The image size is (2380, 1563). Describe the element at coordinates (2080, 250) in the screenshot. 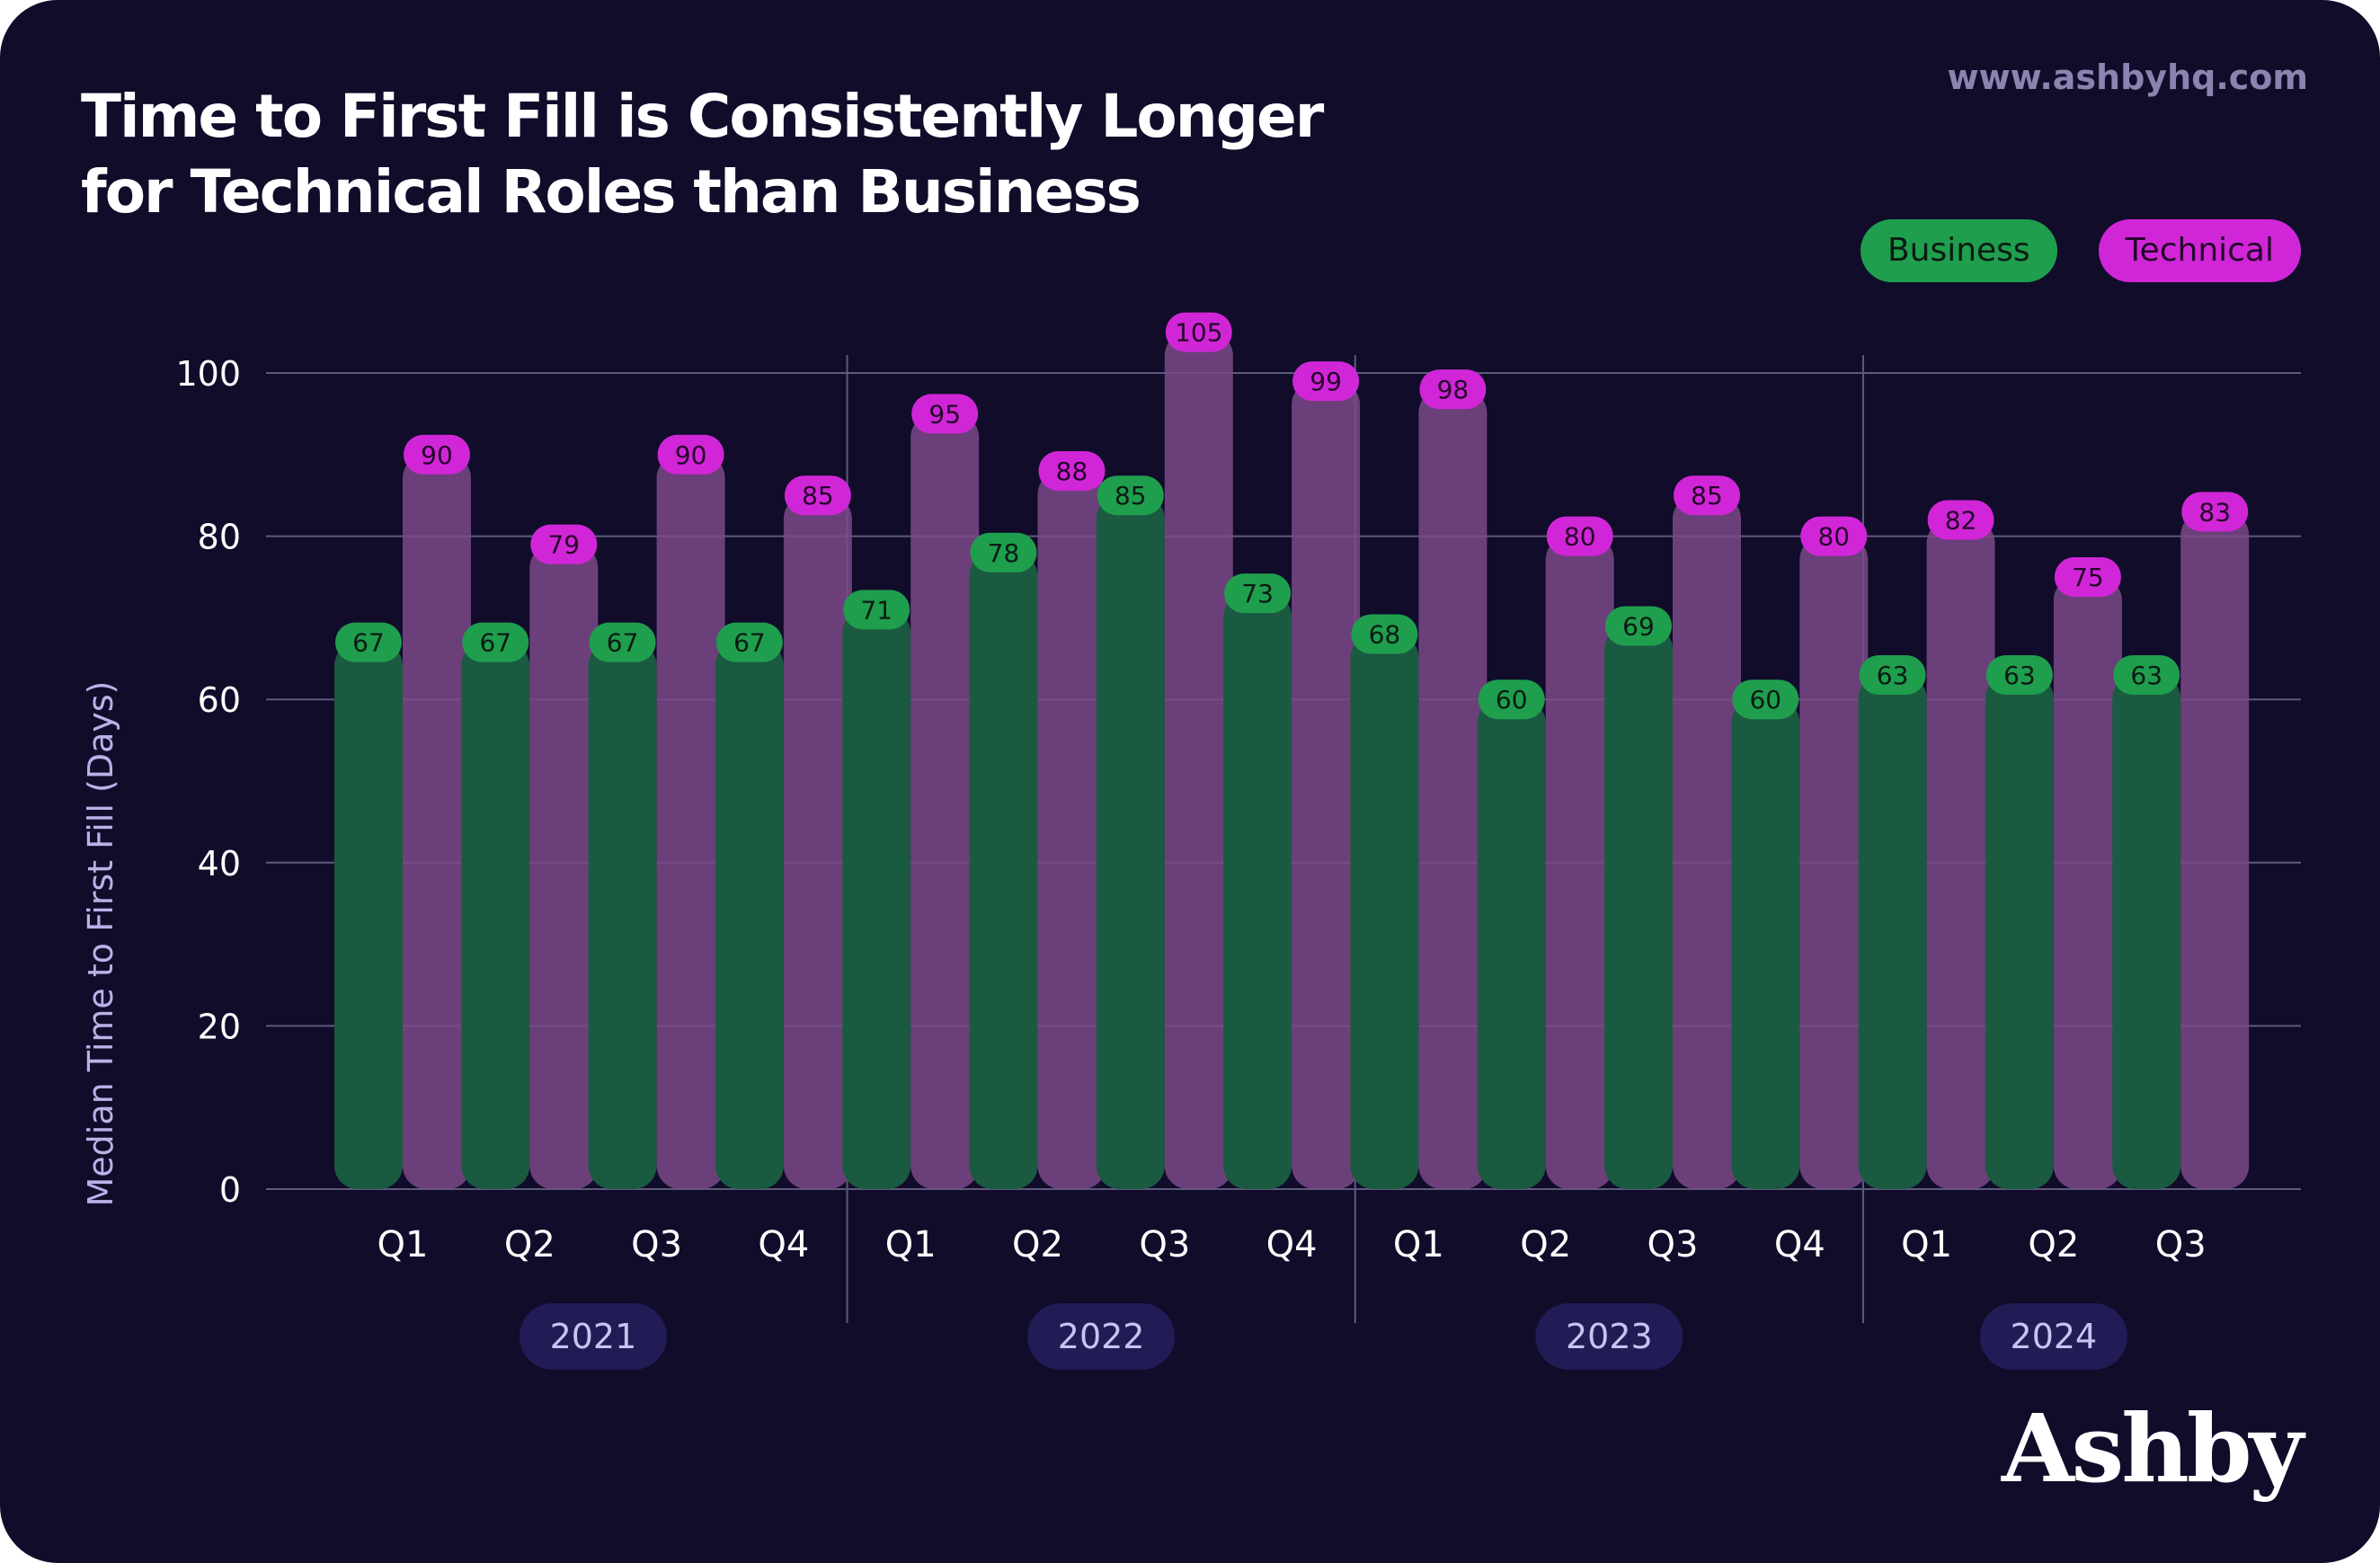

I see `legend: Business Technical` at that location.